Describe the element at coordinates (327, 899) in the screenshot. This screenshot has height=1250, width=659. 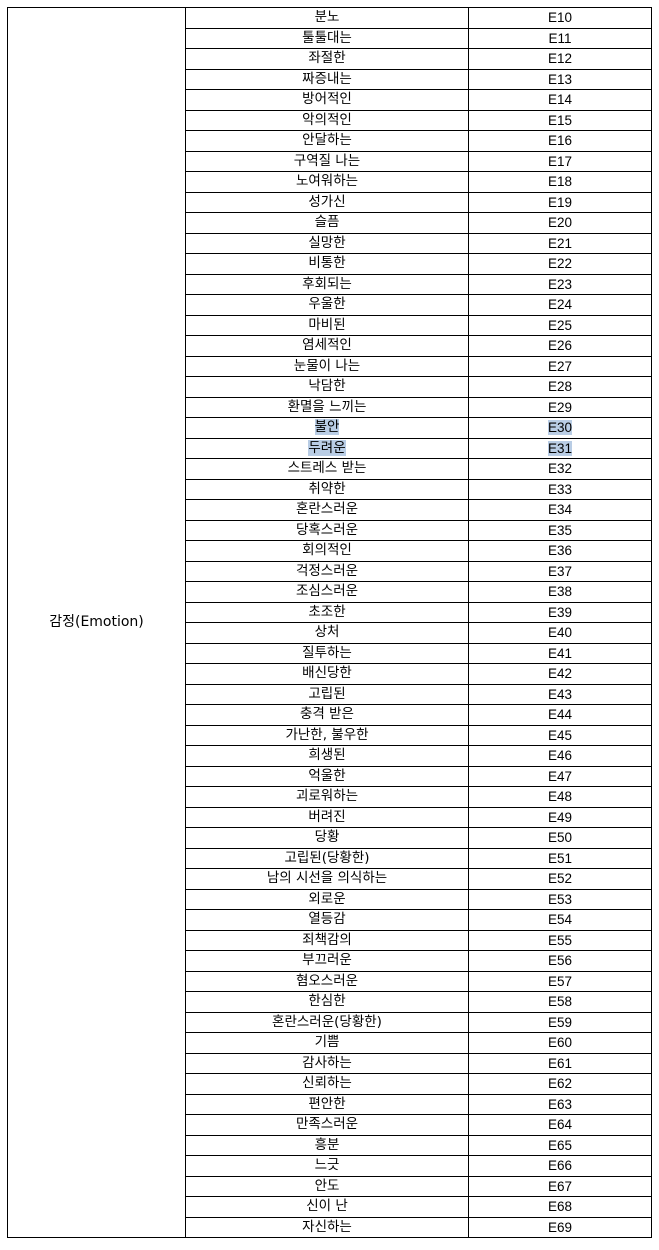
I see `emotion-name-cell: 외로운` at that location.